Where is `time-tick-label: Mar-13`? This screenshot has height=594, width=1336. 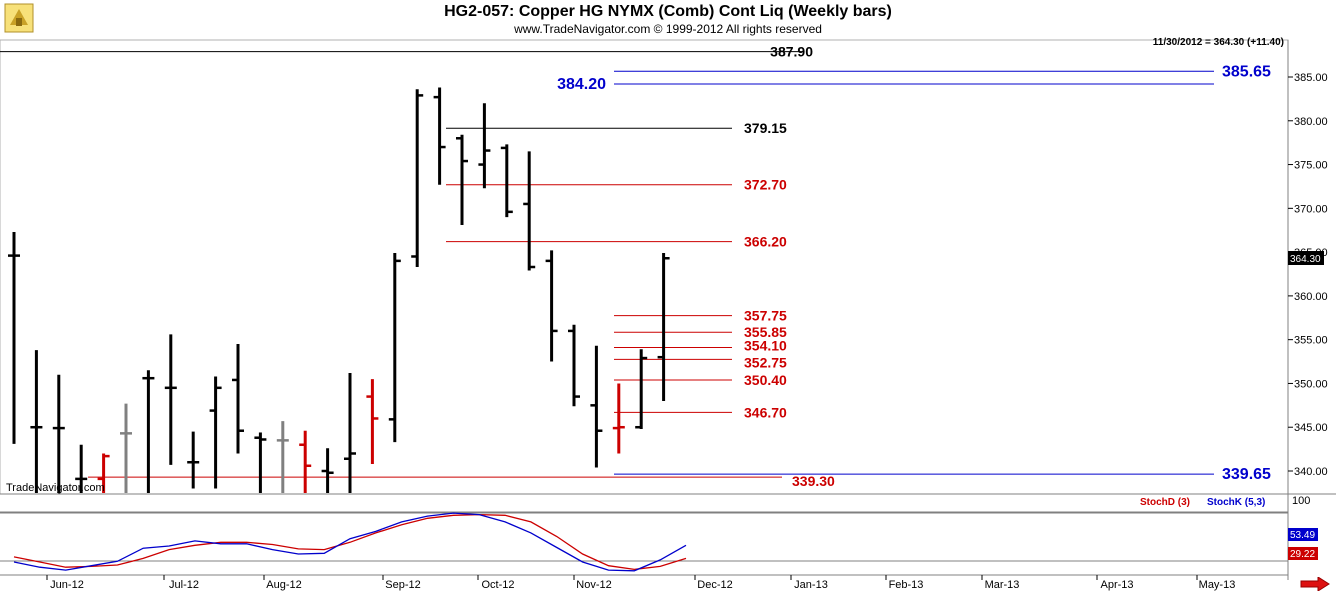 time-tick-label: Mar-13 is located at coordinates (1002, 585).